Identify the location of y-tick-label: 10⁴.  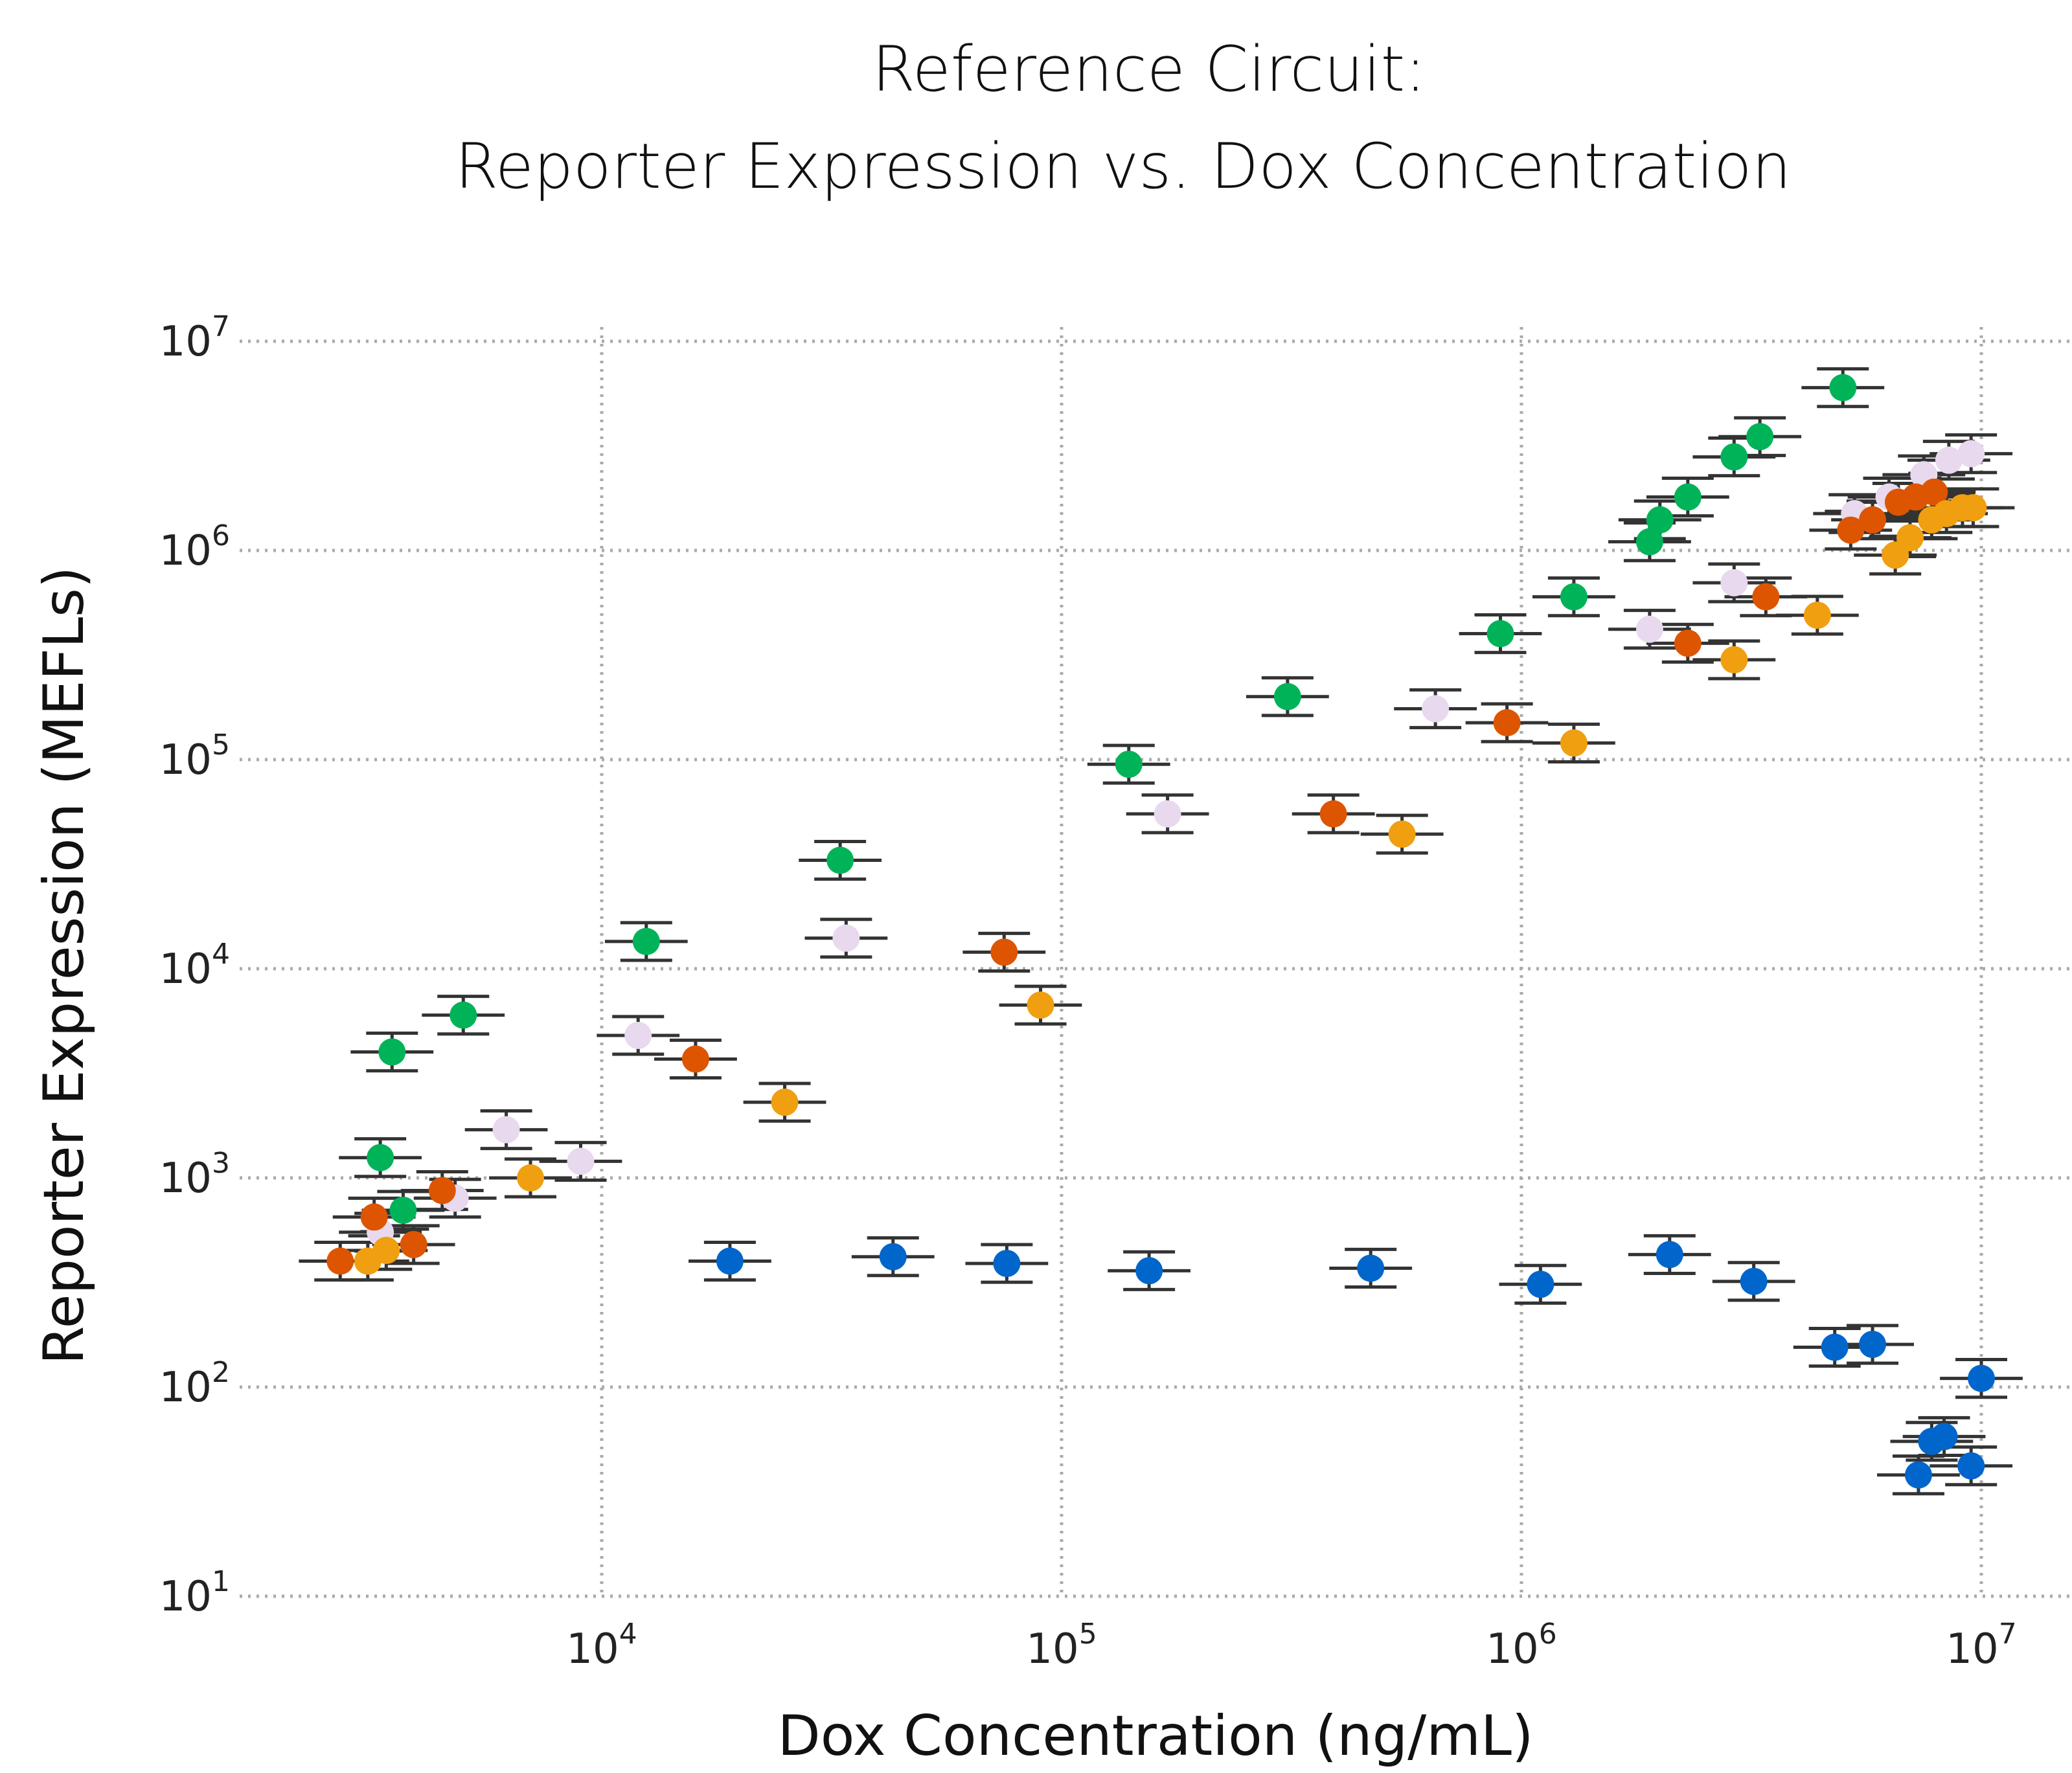
(194, 965).